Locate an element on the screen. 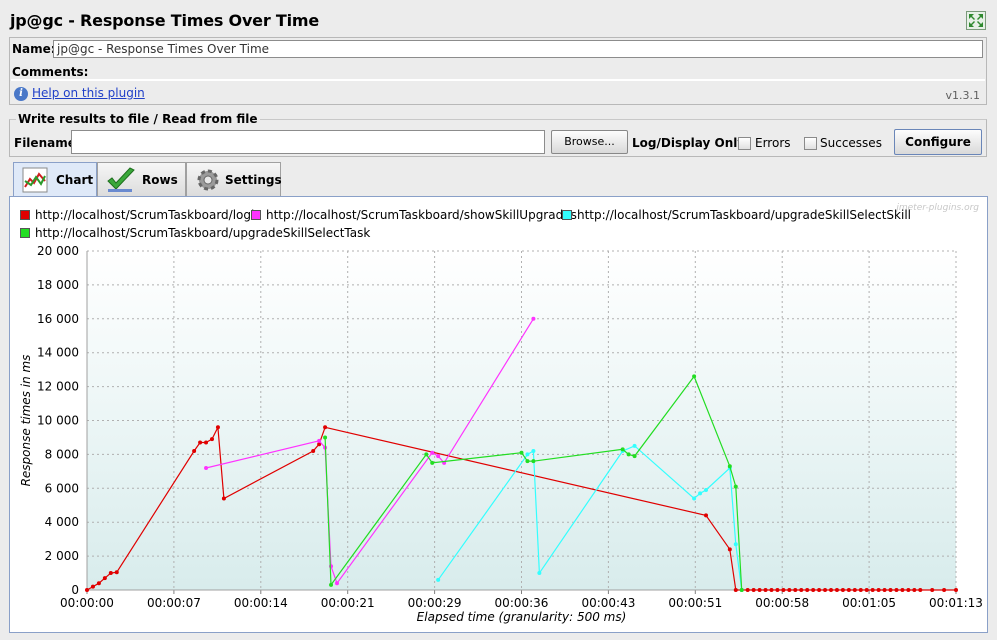  y-tick-label: 18 000 is located at coordinates (58, 285).